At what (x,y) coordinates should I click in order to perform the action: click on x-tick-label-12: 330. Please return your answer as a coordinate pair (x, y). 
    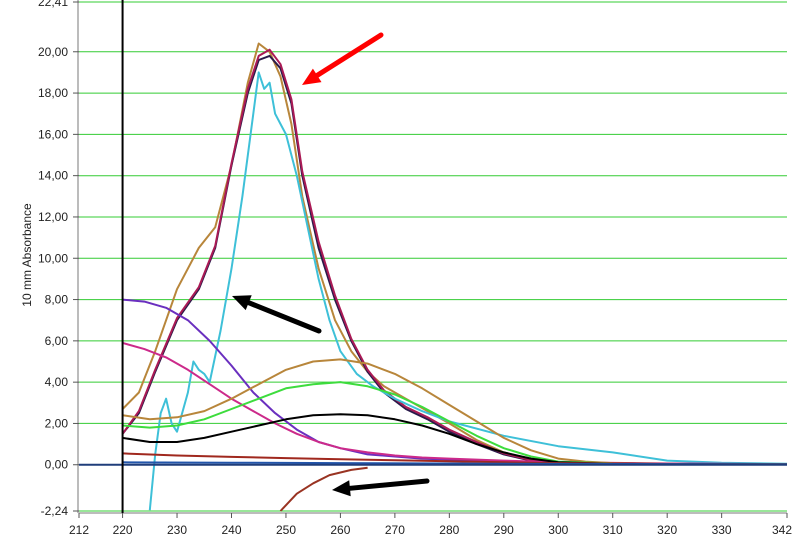
    Looking at the image, I should click on (722, 530).